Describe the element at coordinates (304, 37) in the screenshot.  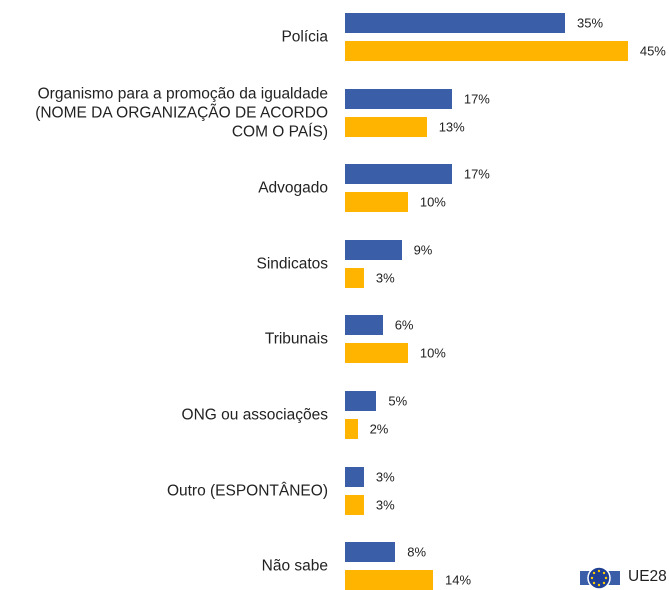
I see `category-label: Polícia` at that location.